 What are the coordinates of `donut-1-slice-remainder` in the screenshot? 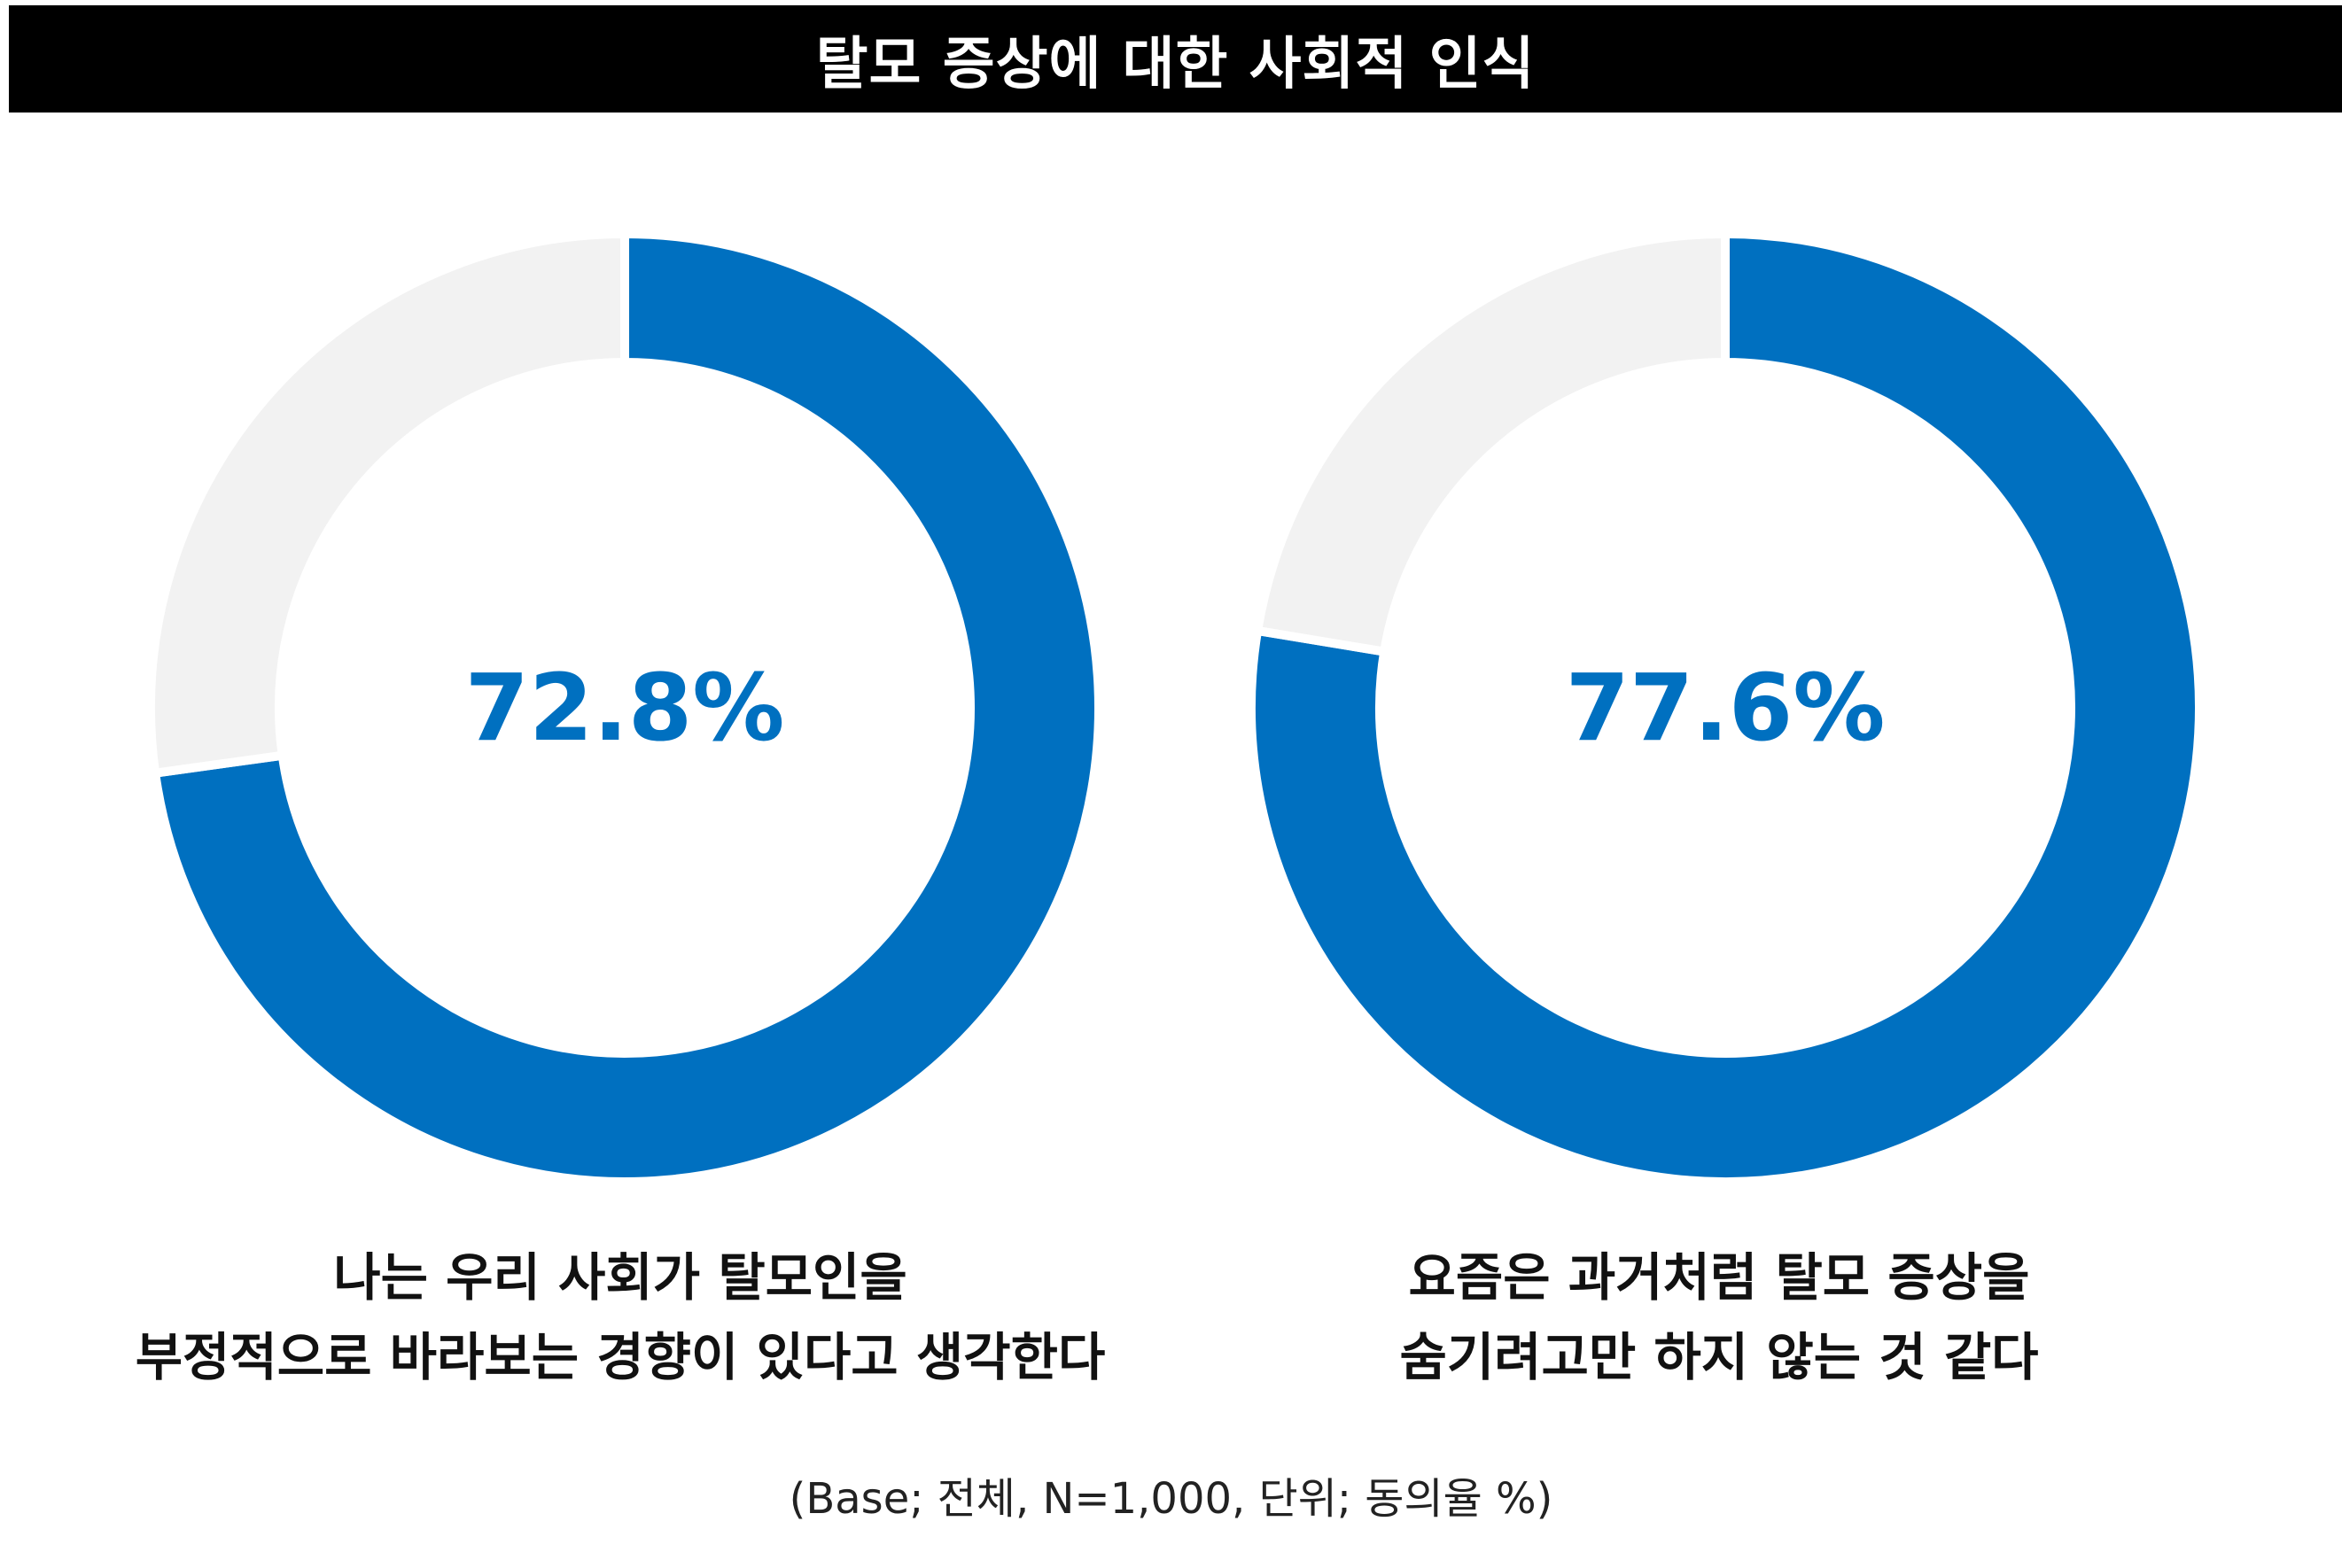 It's located at (387, 504).